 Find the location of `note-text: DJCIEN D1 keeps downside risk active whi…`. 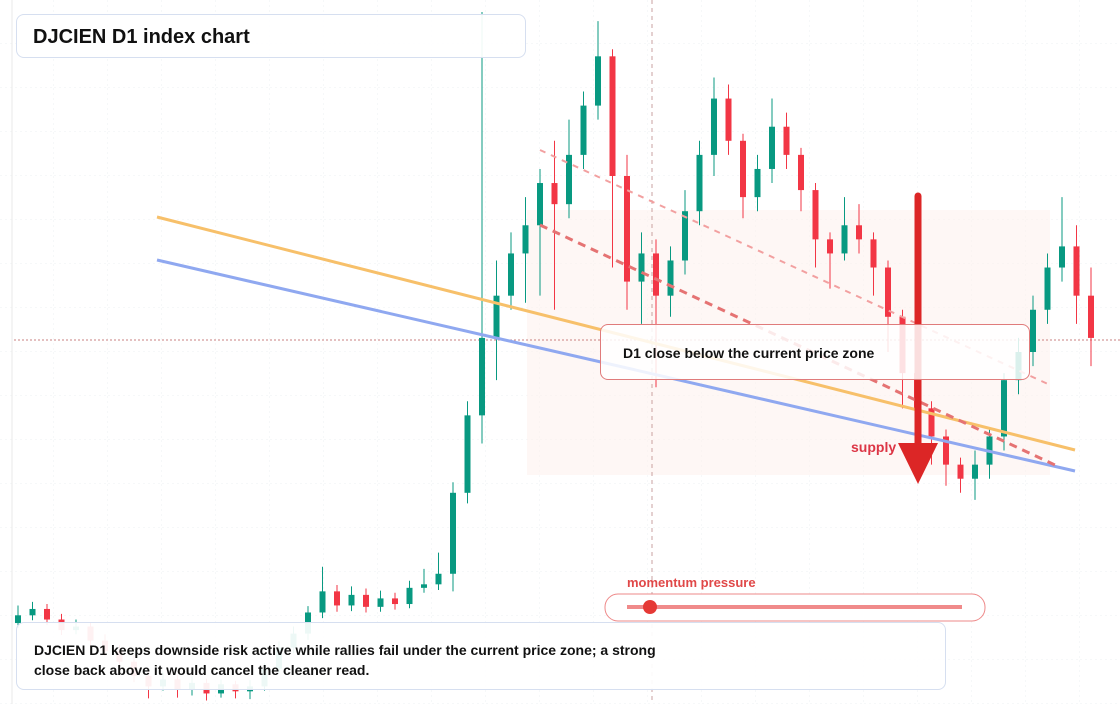

note-text: DJCIEN D1 keeps downside risk active whi… is located at coordinates (345, 660).